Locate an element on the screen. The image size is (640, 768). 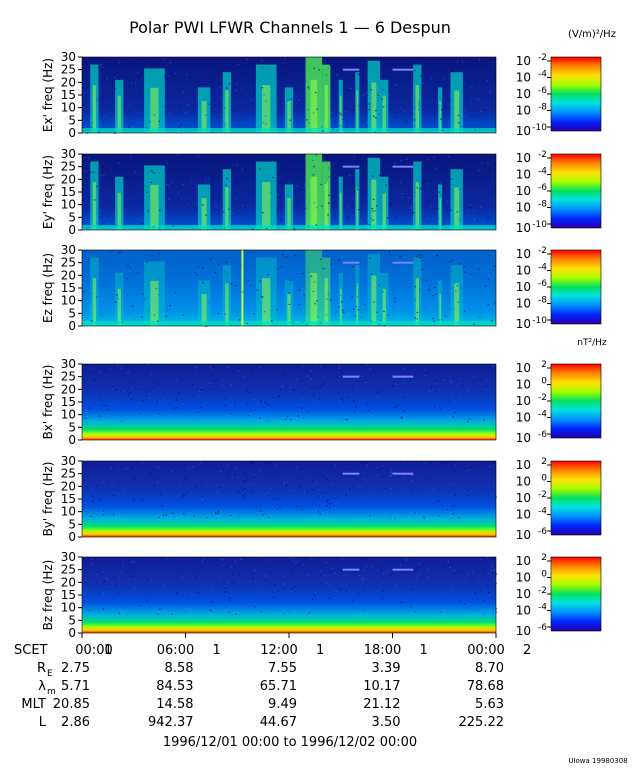
ephemeris-value: 2.86 is located at coordinates (75, 722).